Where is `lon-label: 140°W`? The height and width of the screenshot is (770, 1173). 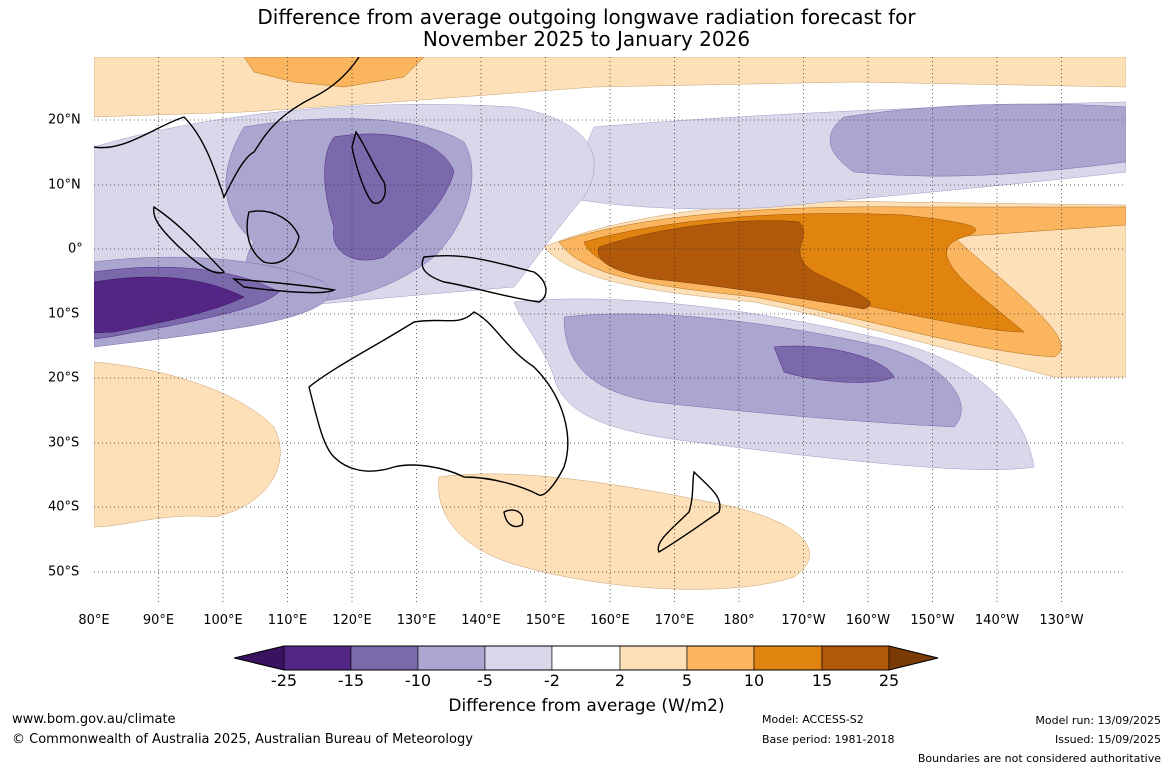
lon-label: 140°W is located at coordinates (997, 620).